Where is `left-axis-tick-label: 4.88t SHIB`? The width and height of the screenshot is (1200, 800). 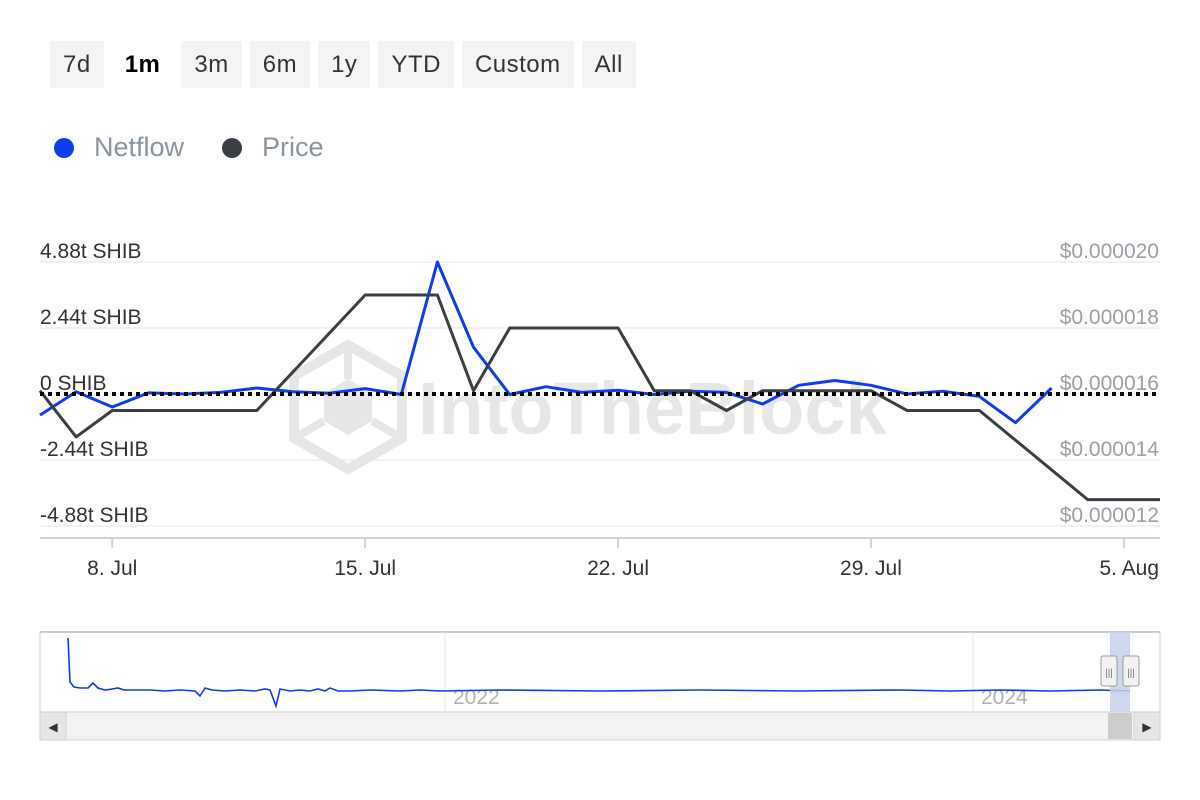
left-axis-tick-label: 4.88t SHIB is located at coordinates (91, 251).